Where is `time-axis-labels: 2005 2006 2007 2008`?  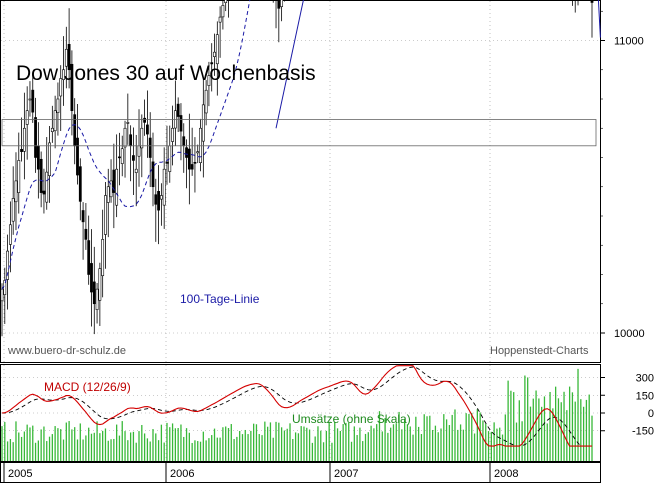
time-axis-labels: 2005 2006 2007 2008 is located at coordinates (263, 474).